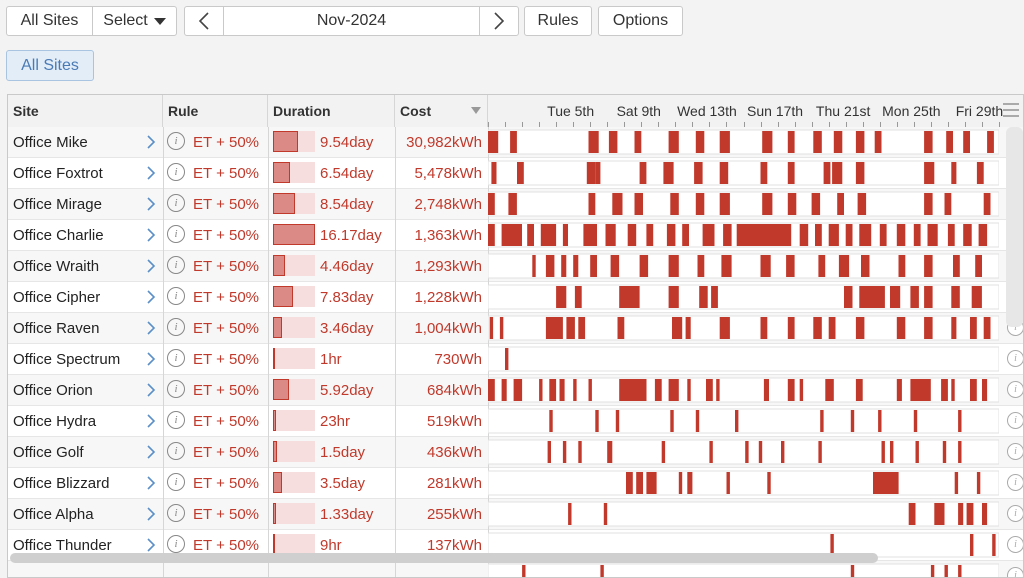  I want to click on sort-descending-icon, so click(476, 110).